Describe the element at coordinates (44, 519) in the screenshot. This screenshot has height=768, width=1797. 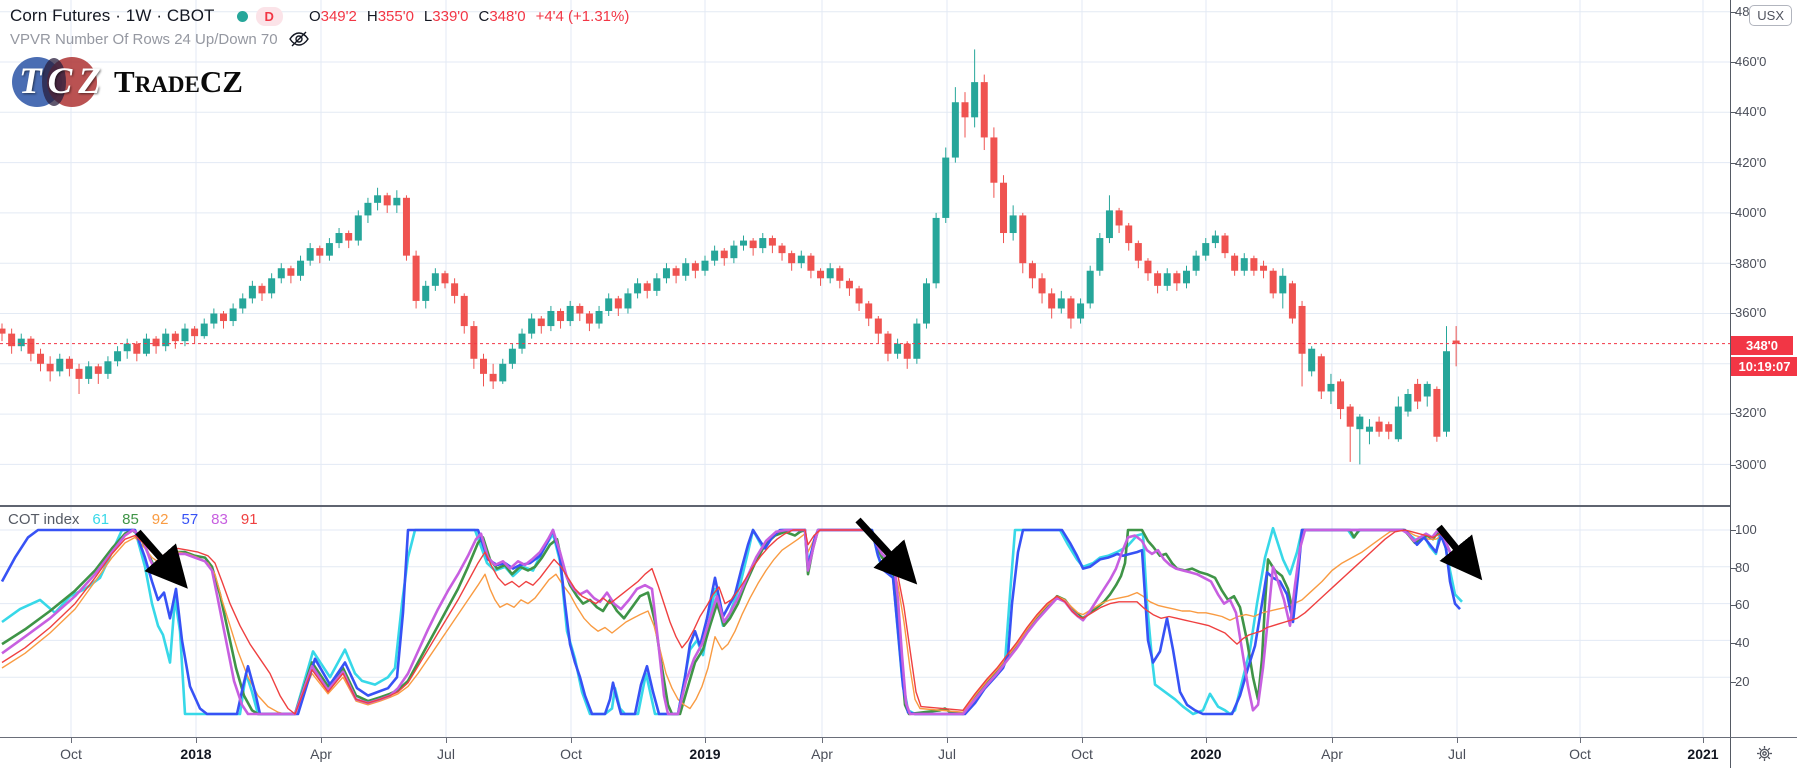
I see `cot-index-title: COT index` at that location.